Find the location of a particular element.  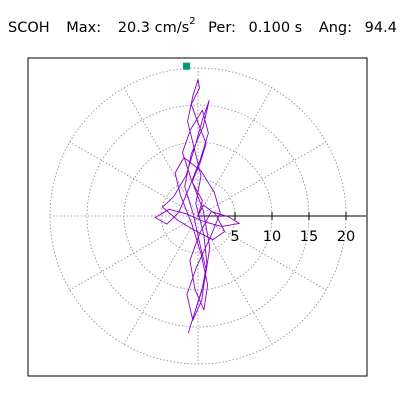

max-marker is located at coordinates (186, 66).